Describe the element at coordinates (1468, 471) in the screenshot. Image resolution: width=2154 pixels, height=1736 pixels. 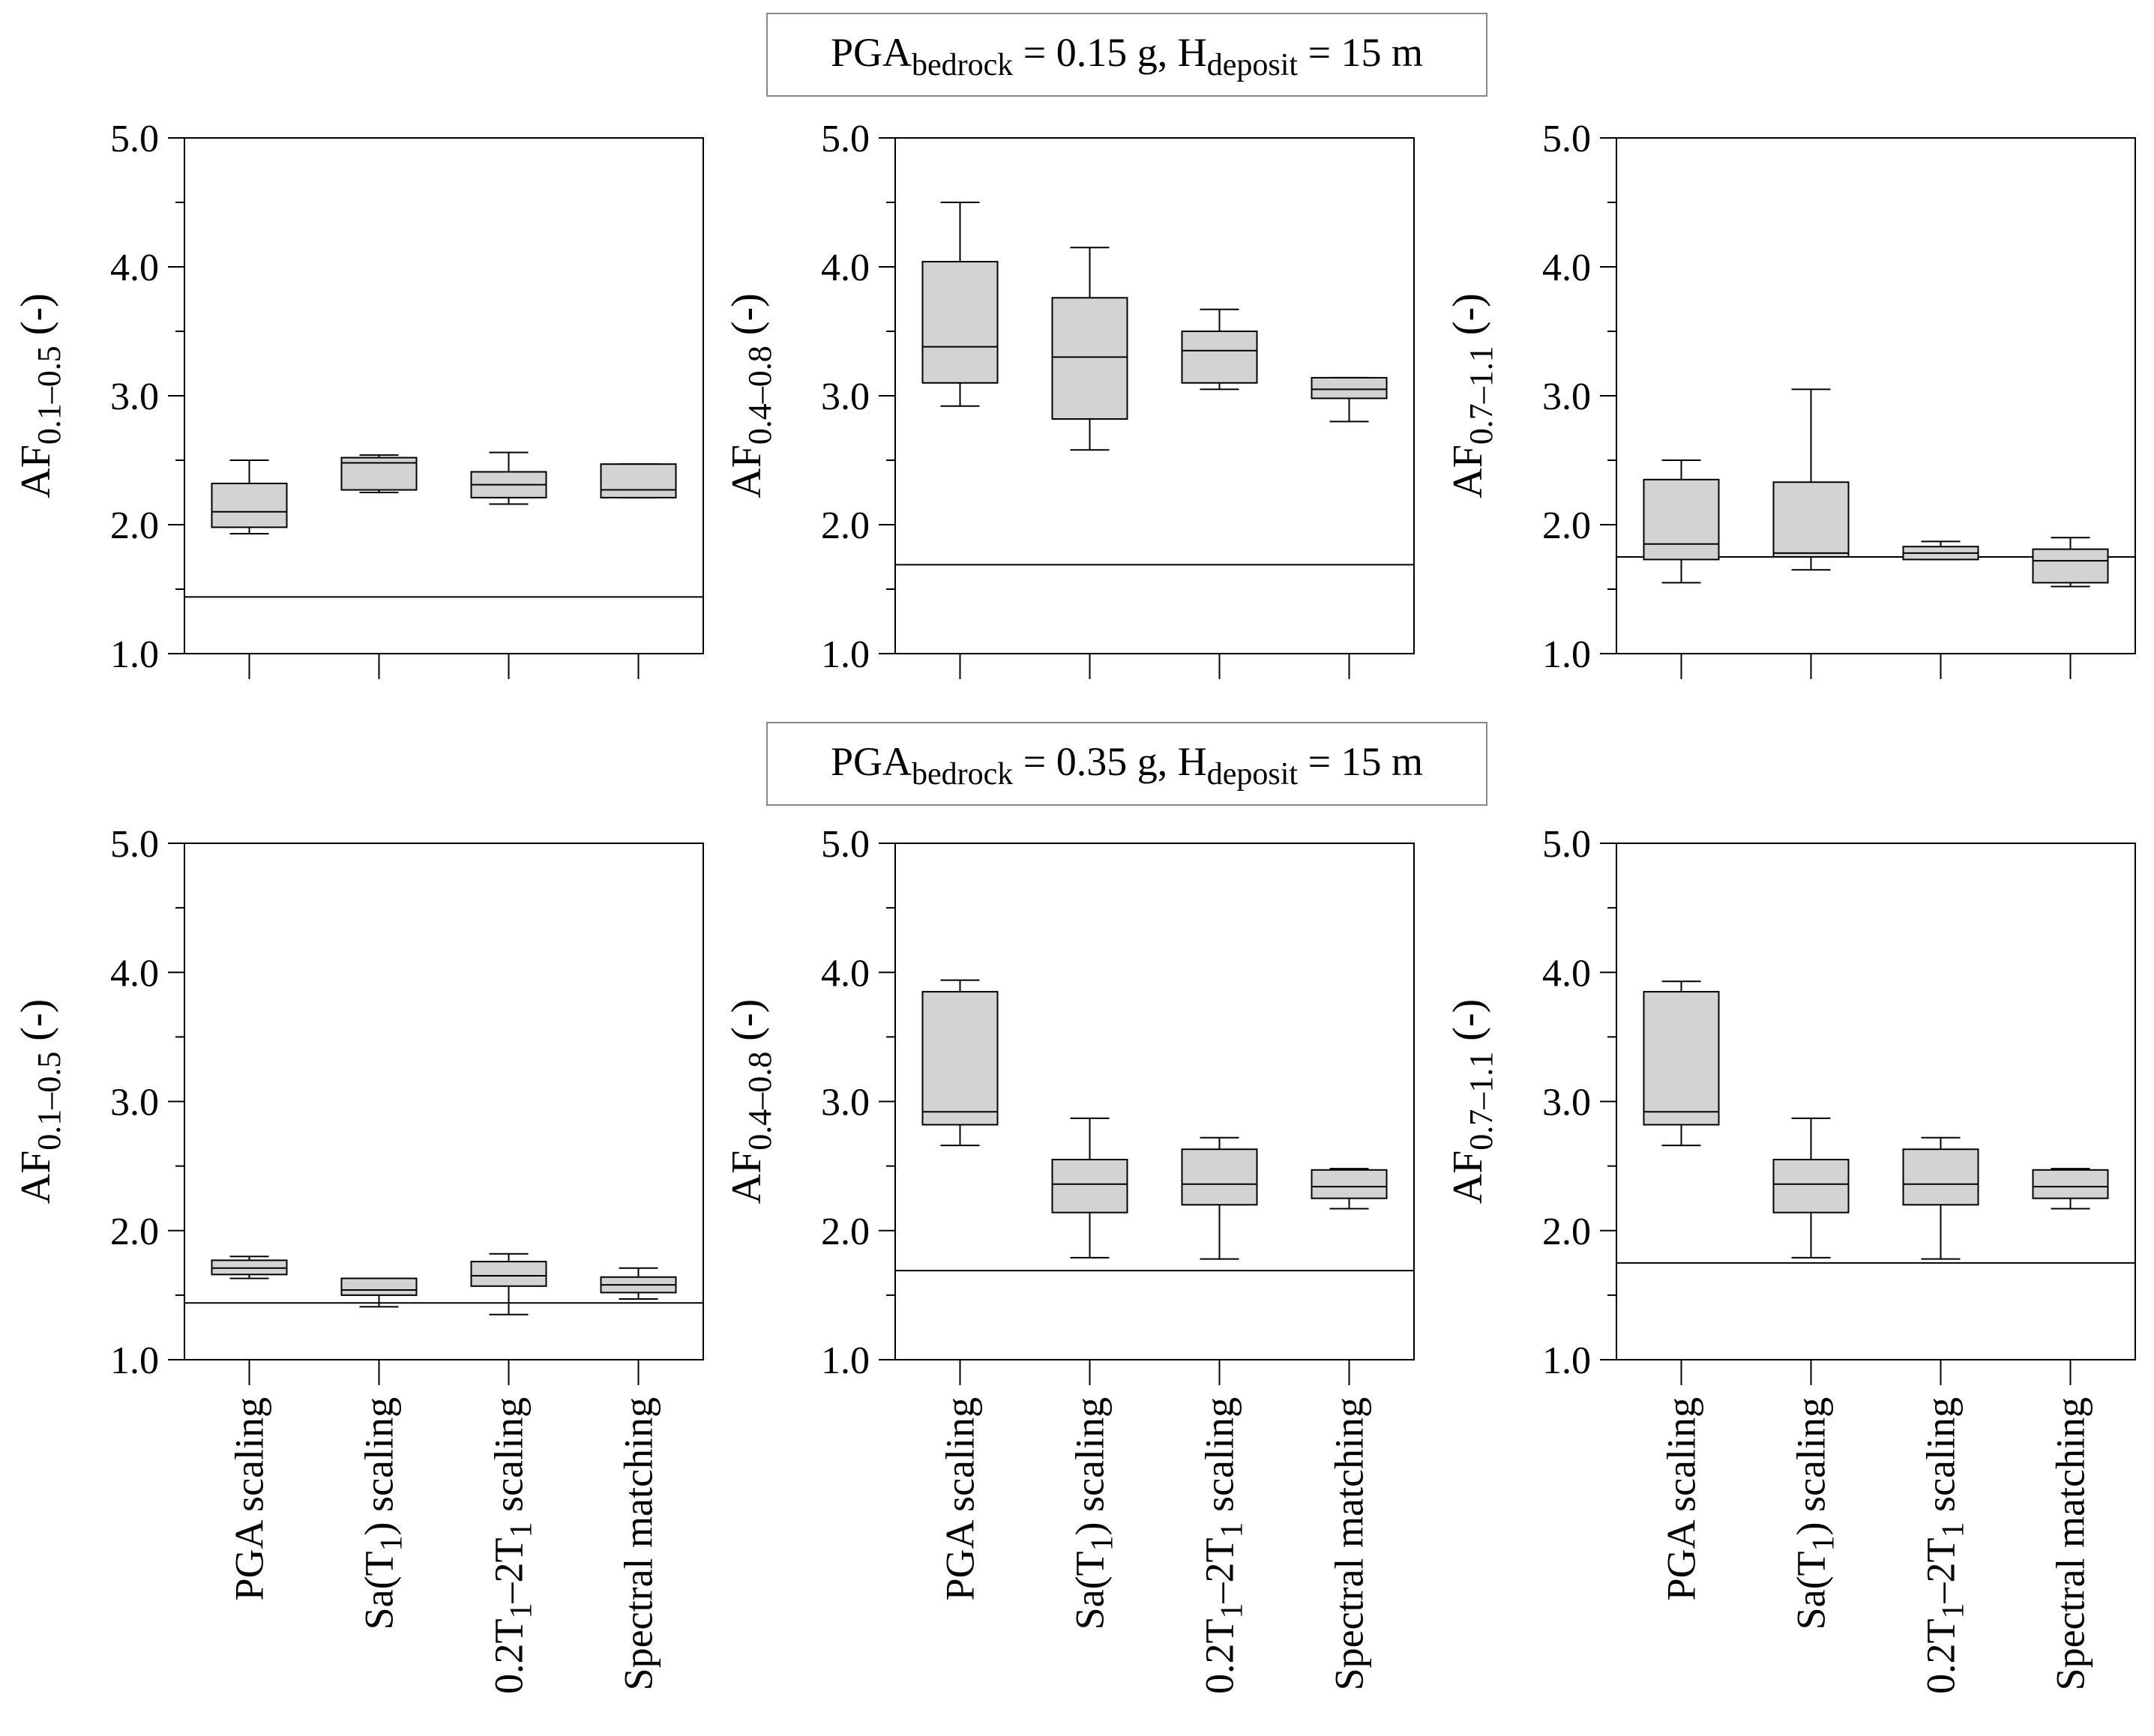
I see `panel-1-3-y-label-base: AF` at that location.